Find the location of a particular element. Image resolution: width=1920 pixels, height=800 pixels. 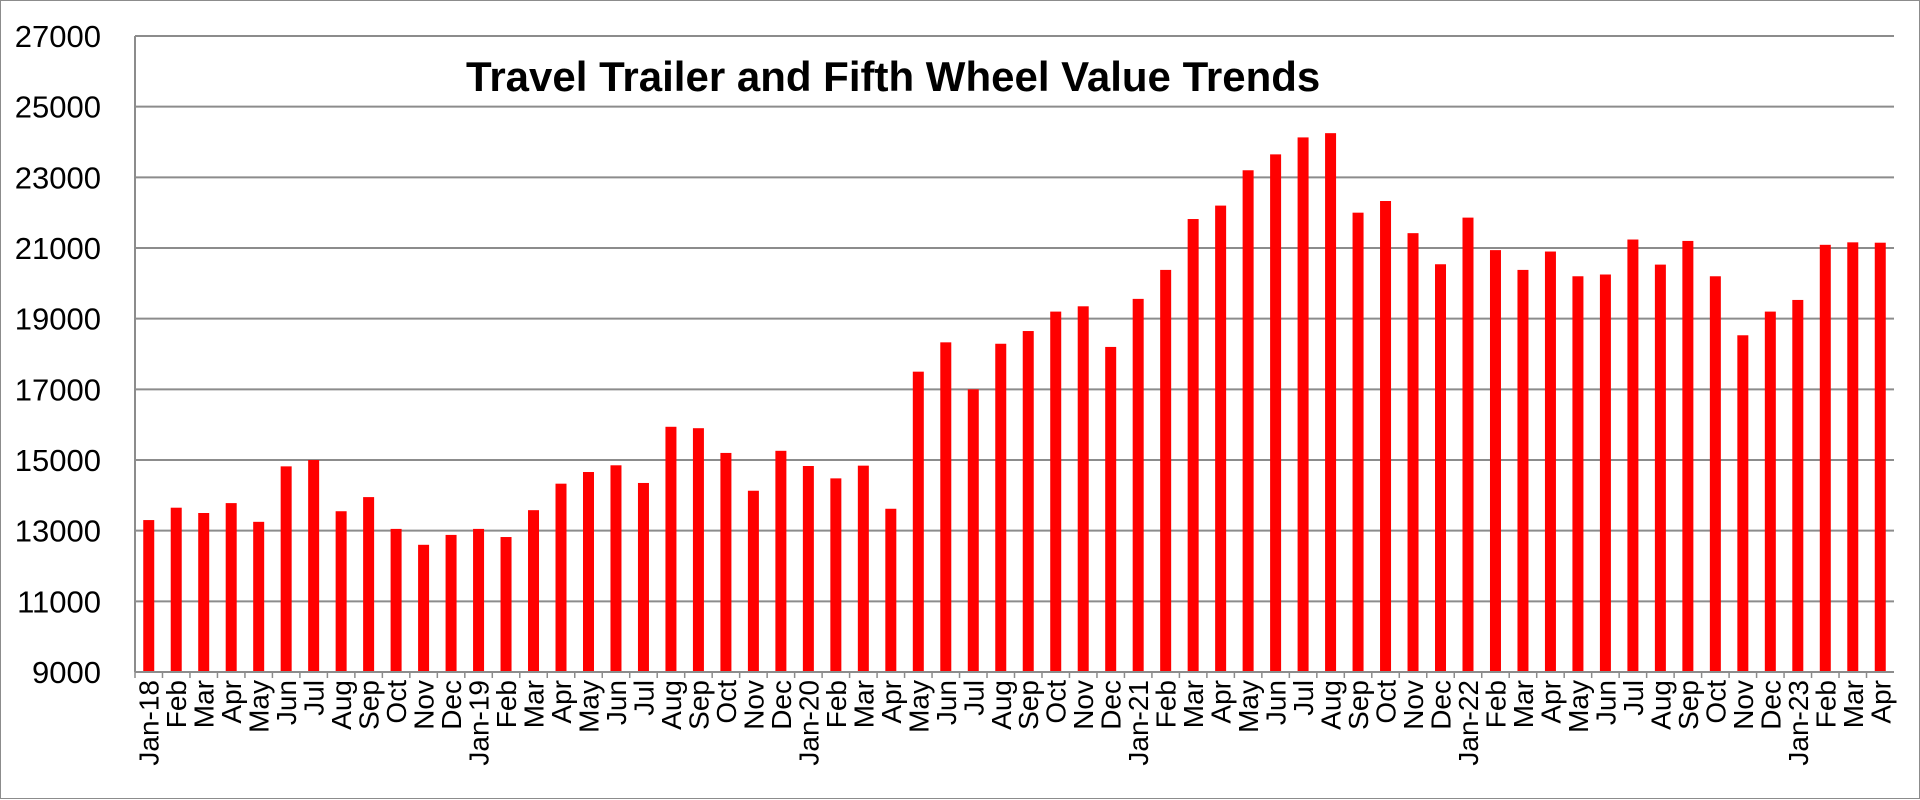

y-tick-label: 11000 is located at coordinates (59, 601).